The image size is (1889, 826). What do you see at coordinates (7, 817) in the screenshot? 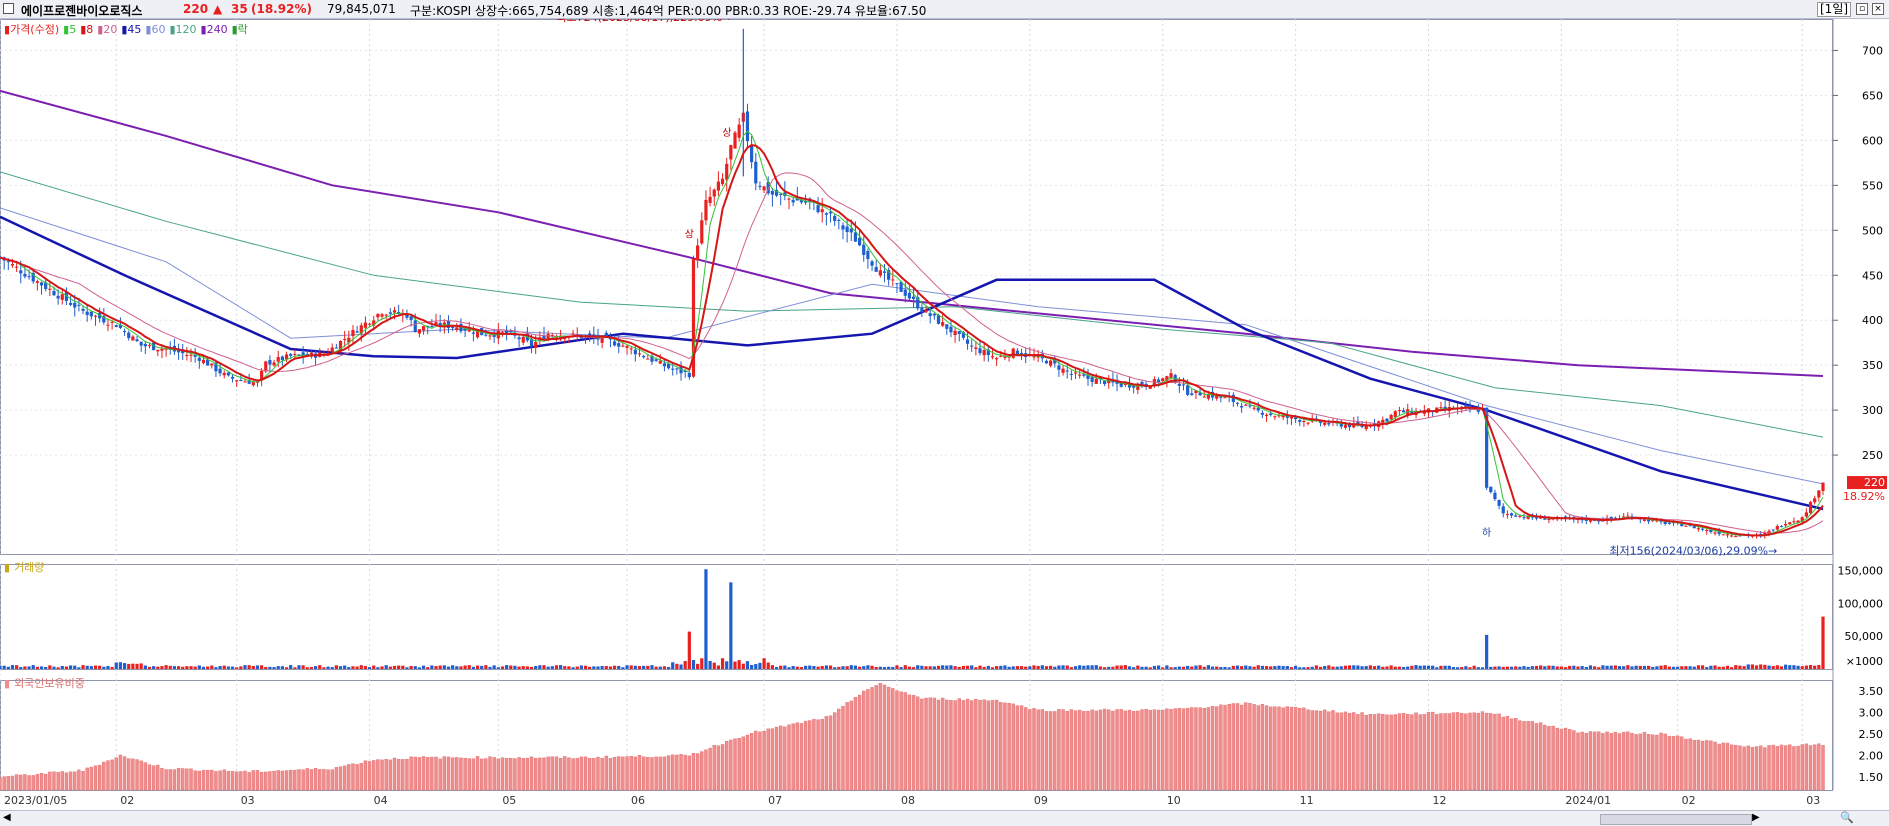
I see `scroll-left-icon: ◀` at bounding box center [7, 817].